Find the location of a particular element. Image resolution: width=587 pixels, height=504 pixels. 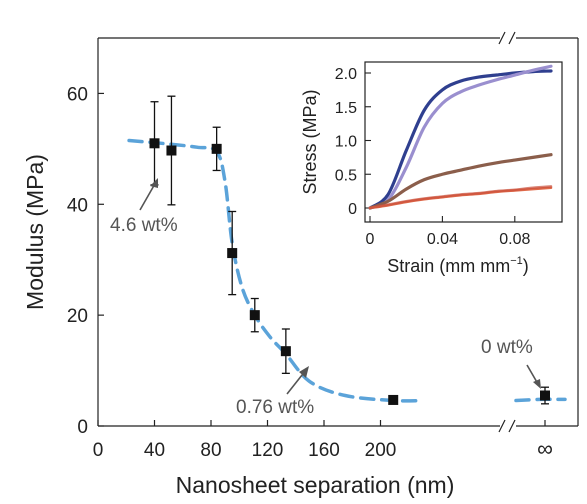

annotation-0-76-wt-label: 0.76 wt% is located at coordinates (275, 407).